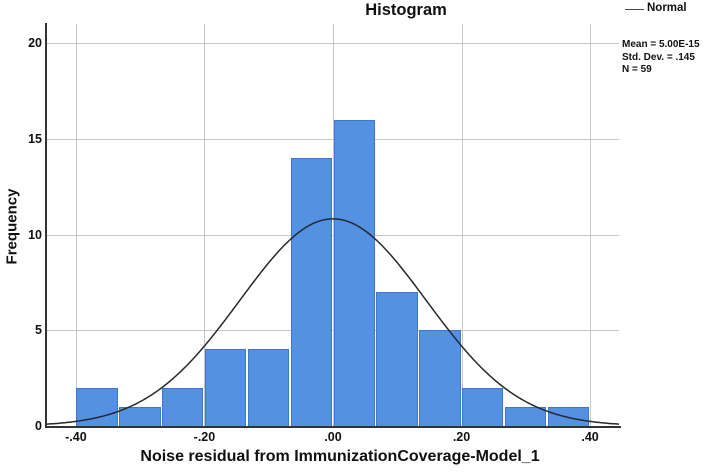  What do you see at coordinates (667, 8) in the screenshot?
I see `legend-label: Normal` at bounding box center [667, 8].